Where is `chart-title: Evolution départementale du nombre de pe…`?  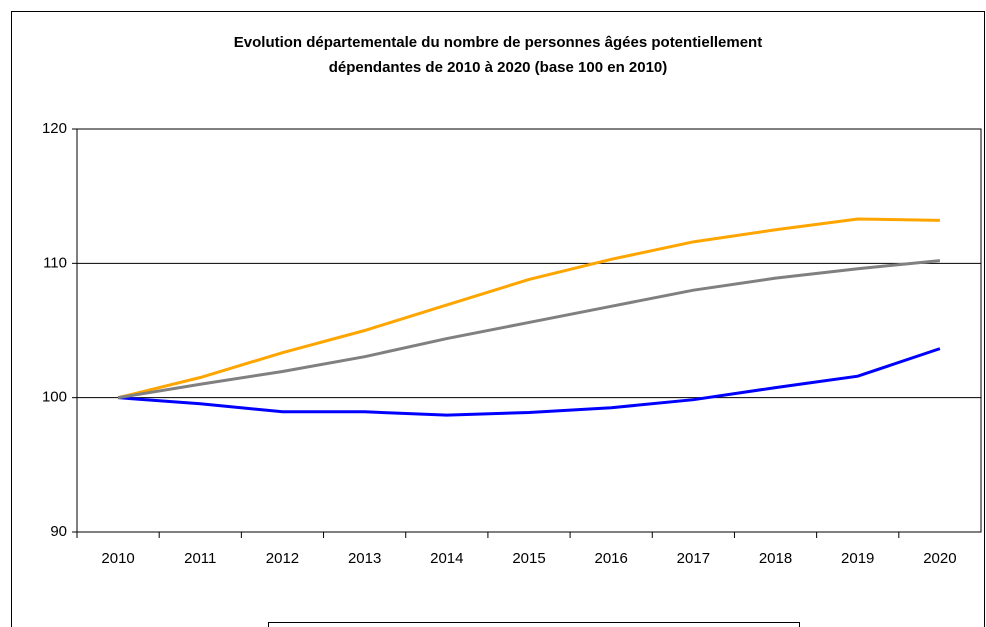 chart-title: Evolution départementale du nombre de pe… is located at coordinates (498, 42).